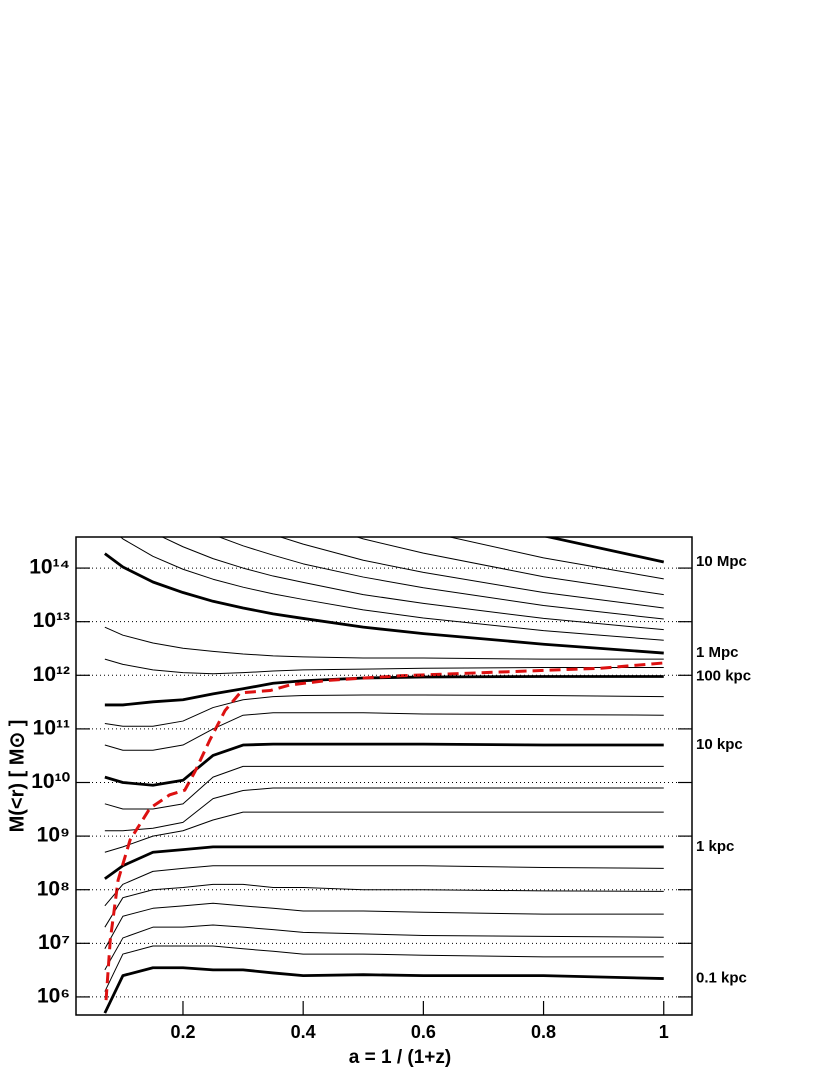 The width and height of the screenshot is (830, 1080). What do you see at coordinates (719, 744) in the screenshot?
I see `series-label: 10 kpc` at bounding box center [719, 744].